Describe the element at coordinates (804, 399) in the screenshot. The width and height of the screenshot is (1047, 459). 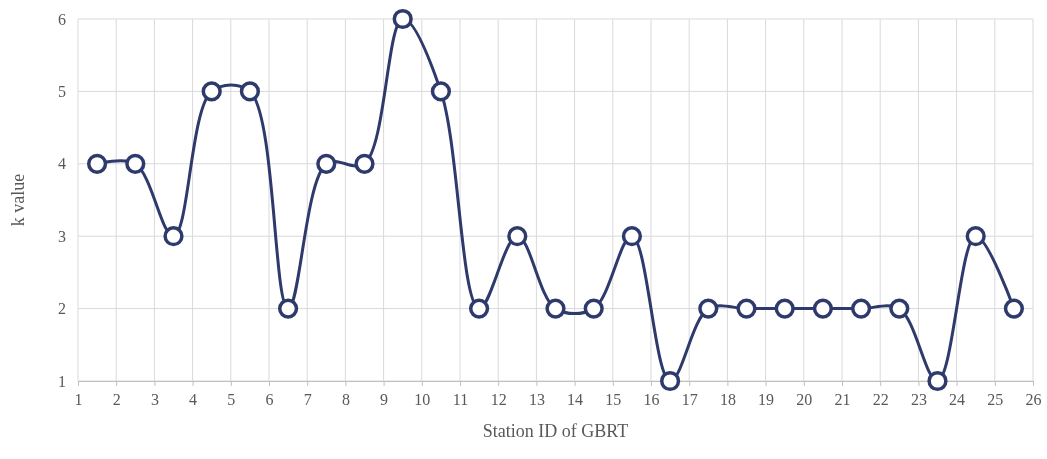
I see `x-tick-label: 20` at that location.